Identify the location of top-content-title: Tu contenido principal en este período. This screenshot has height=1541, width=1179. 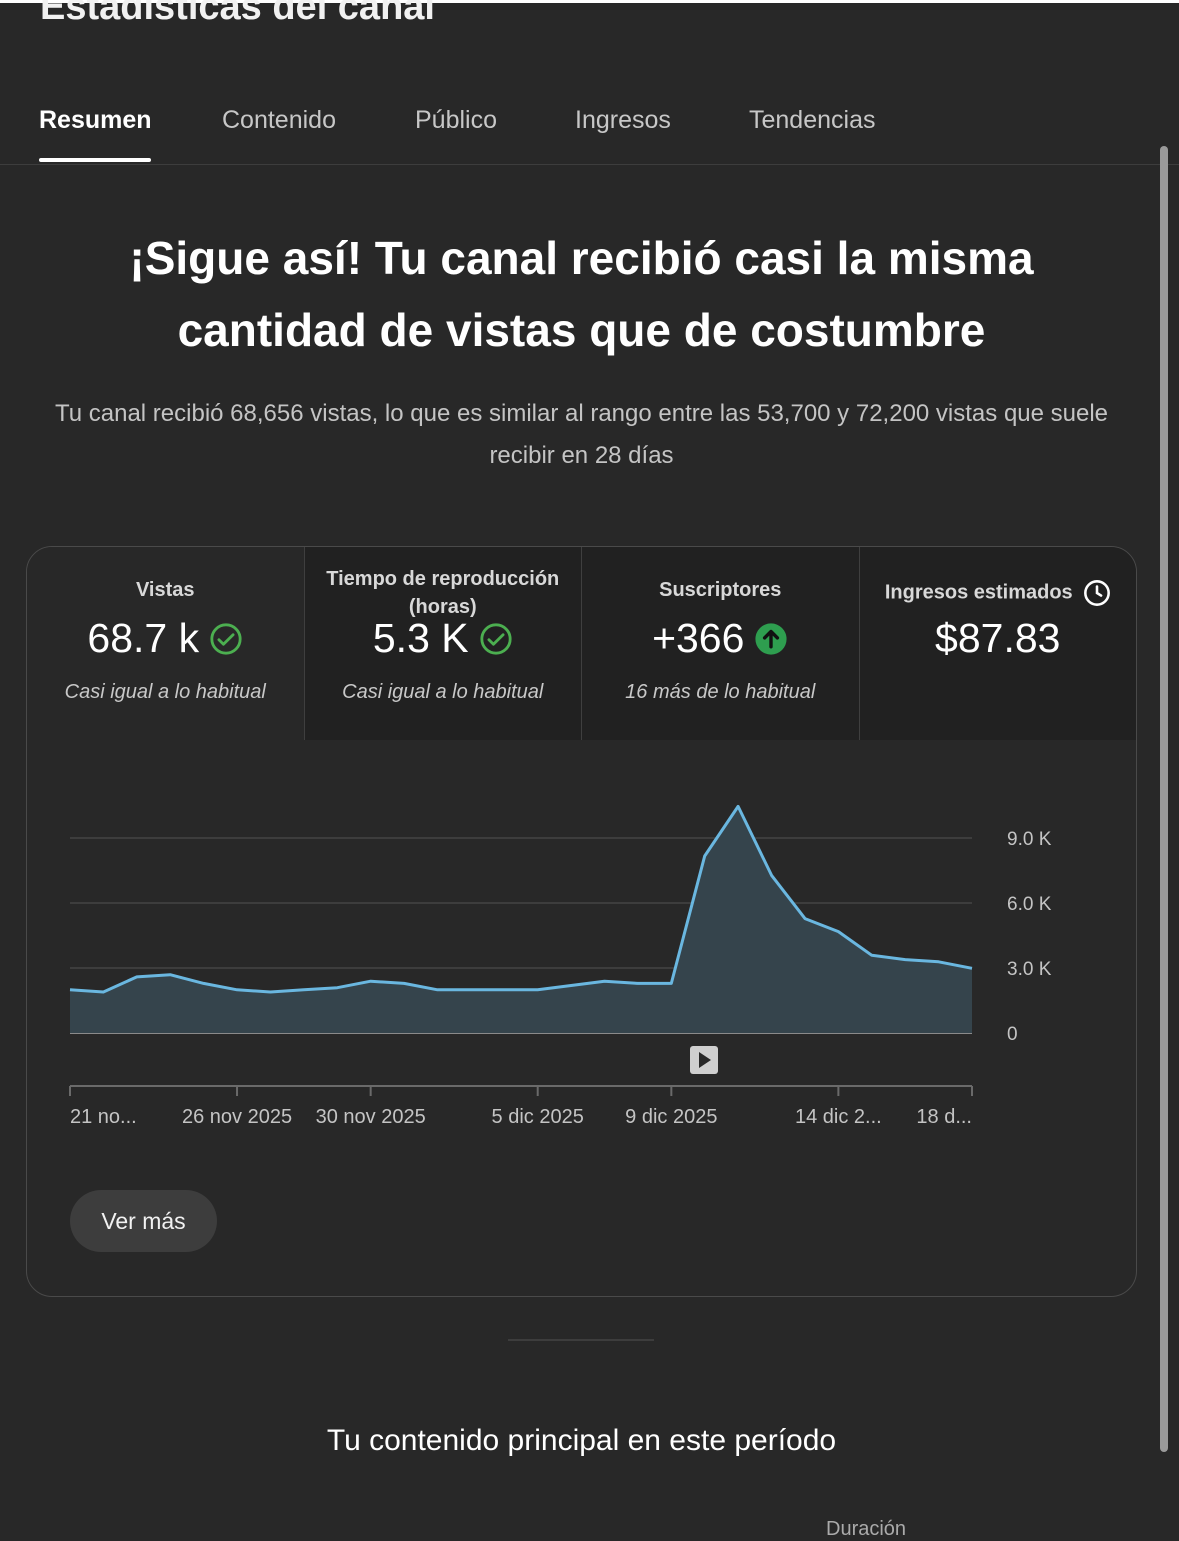
(581, 1440).